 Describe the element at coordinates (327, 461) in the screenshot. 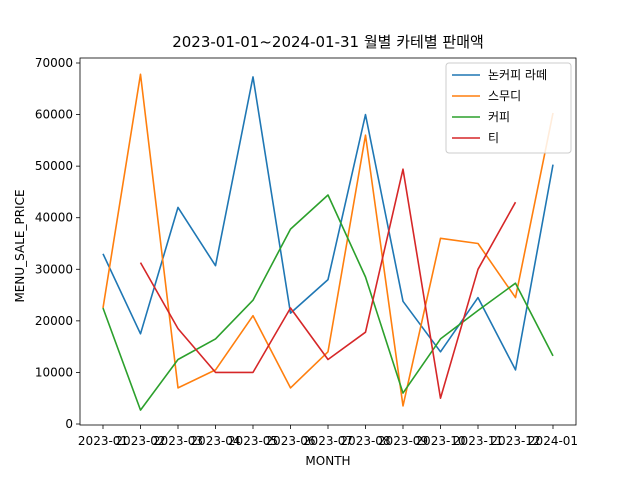

I see `x-axis-label: MONTH` at that location.